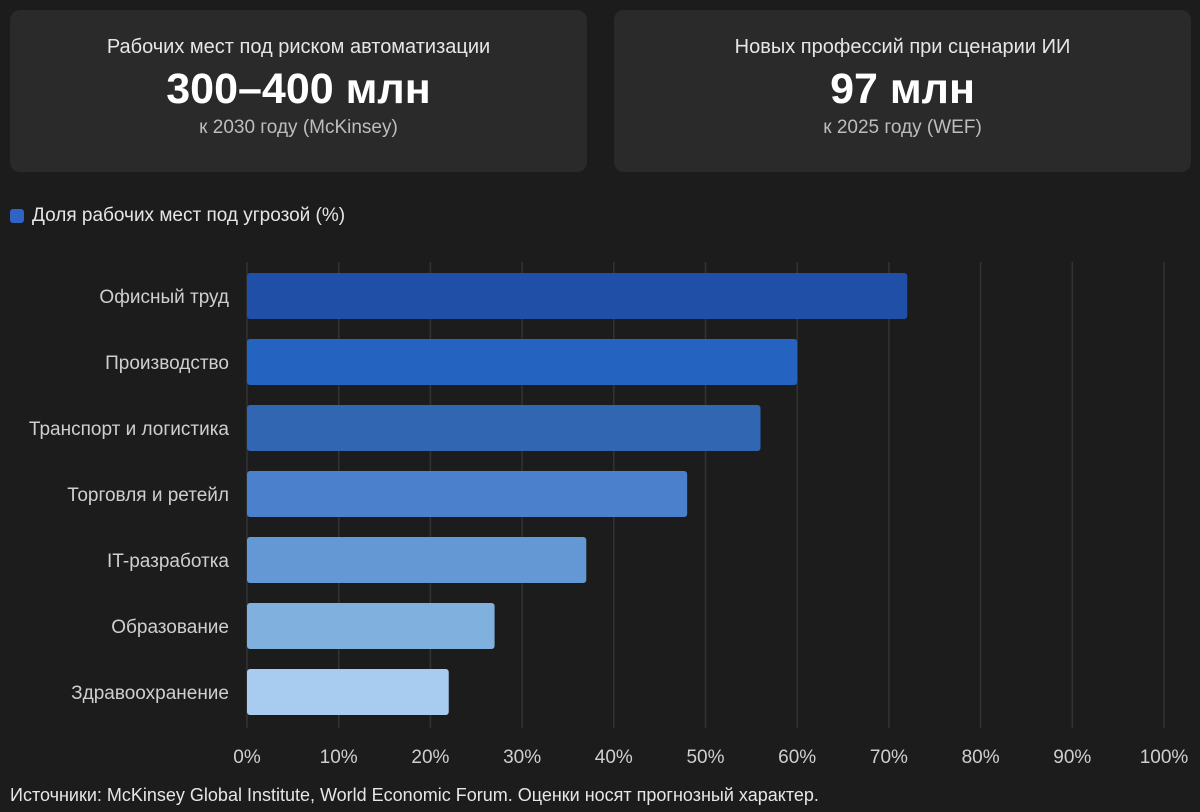 The width and height of the screenshot is (1200, 812). Describe the element at coordinates (902, 88) in the screenshot. I see `stat-value: 97 млн` at that location.